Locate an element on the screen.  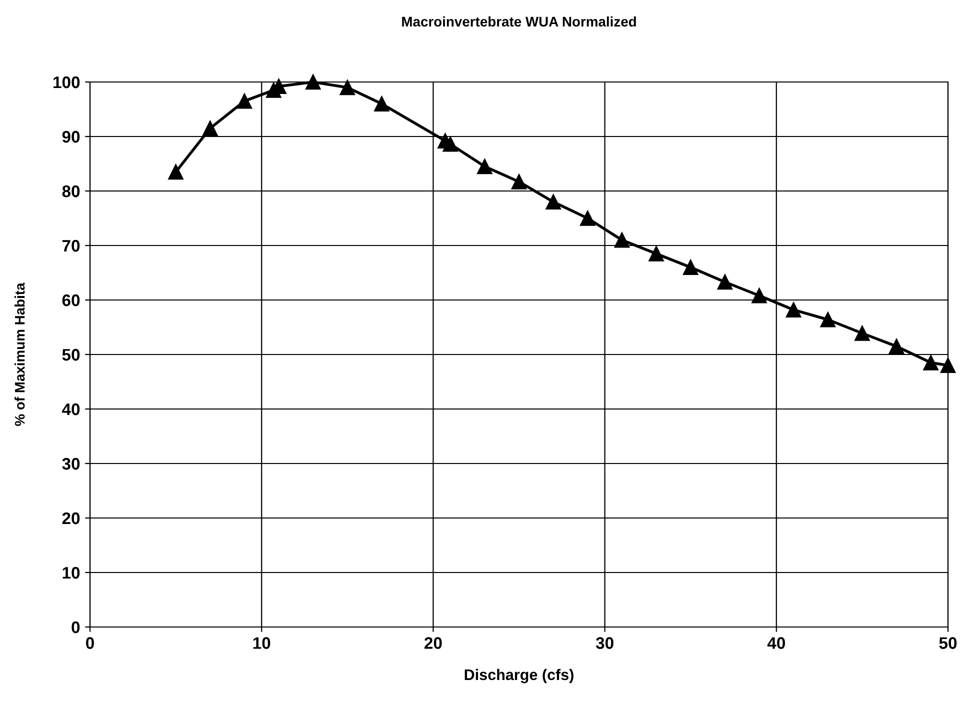
y-tick-label: 60 is located at coordinates (71, 300).